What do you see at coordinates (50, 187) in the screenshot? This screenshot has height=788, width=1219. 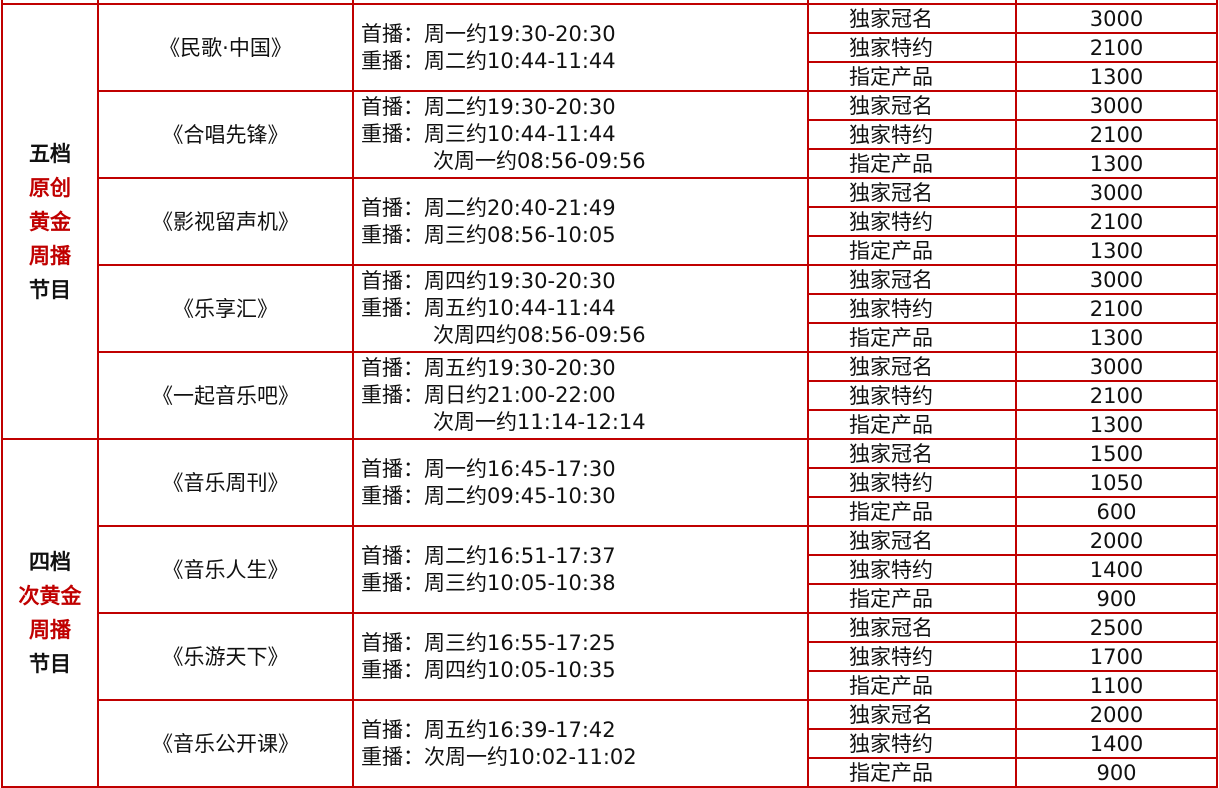 I see `category-label: 原创` at bounding box center [50, 187].